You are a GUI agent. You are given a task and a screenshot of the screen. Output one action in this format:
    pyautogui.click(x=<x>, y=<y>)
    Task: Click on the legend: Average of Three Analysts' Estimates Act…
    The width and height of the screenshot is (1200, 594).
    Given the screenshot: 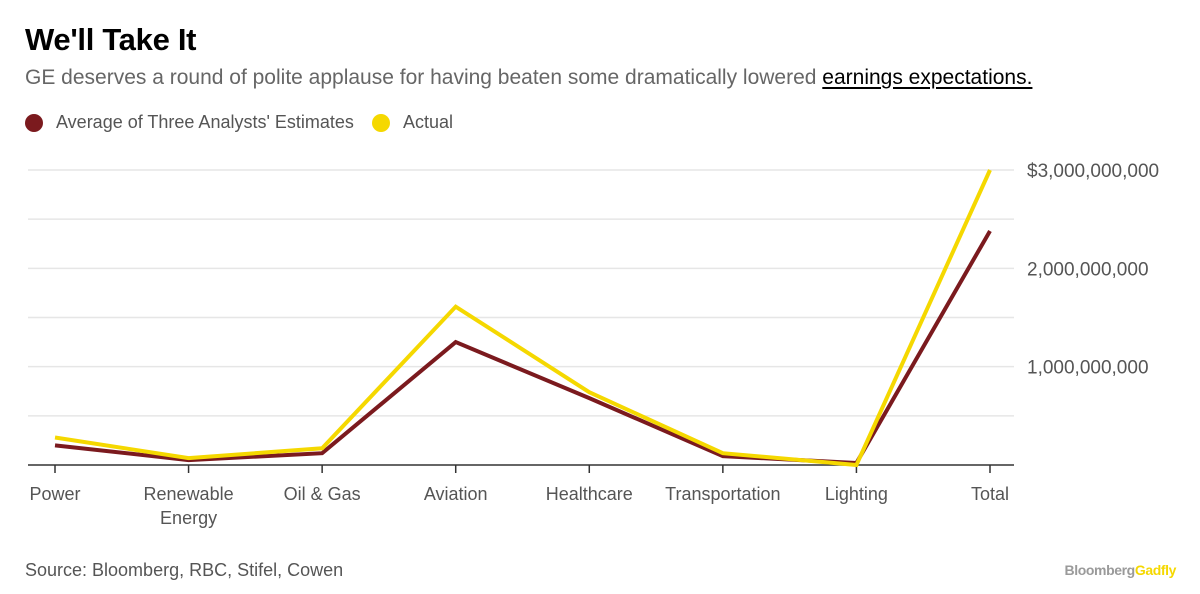 What is the action you would take?
    pyautogui.click(x=248, y=122)
    